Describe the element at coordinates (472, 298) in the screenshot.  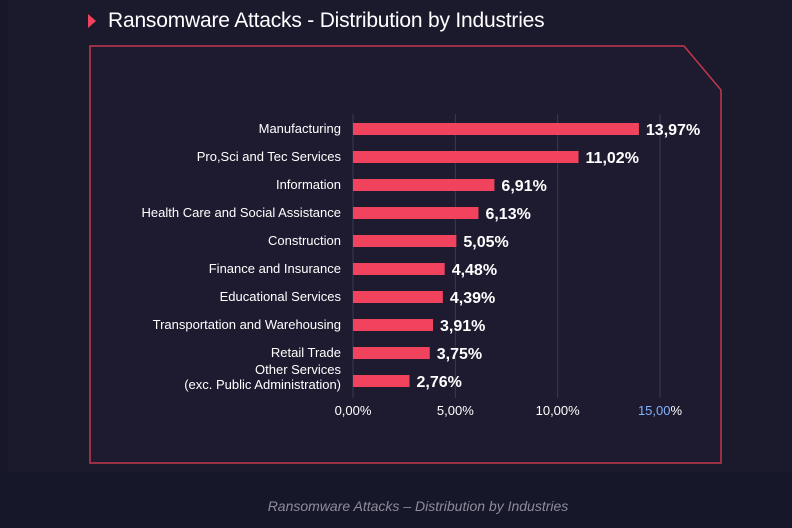
I see `data-label: 4,39%` at that location.